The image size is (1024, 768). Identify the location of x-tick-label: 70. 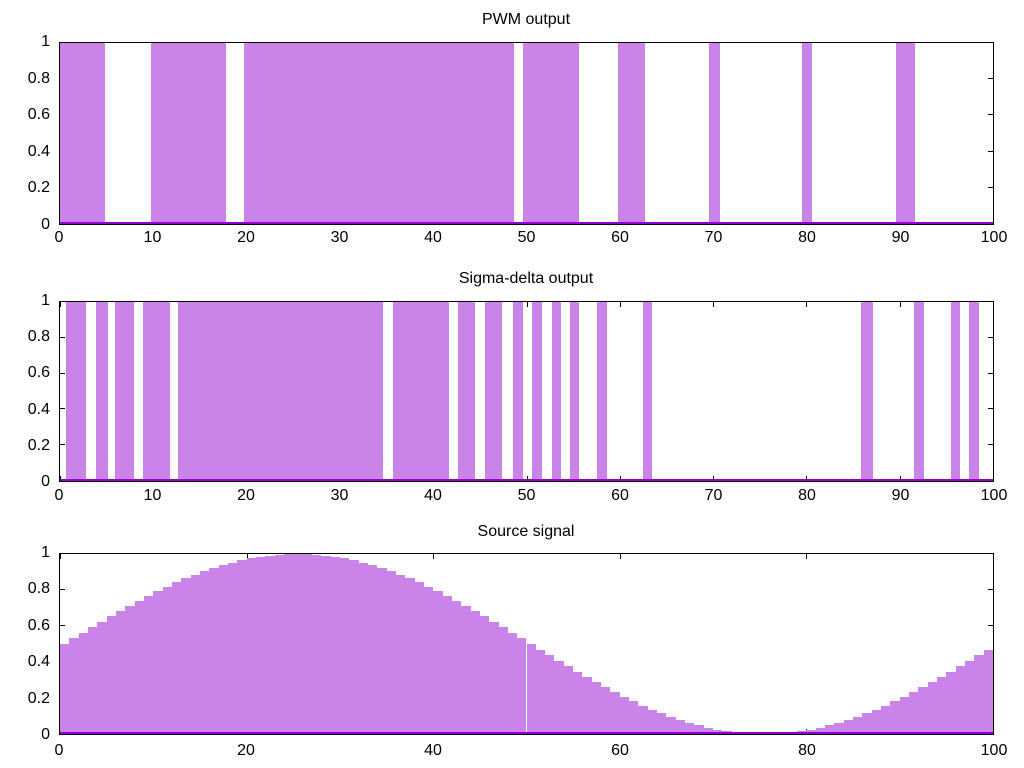
(713, 495).